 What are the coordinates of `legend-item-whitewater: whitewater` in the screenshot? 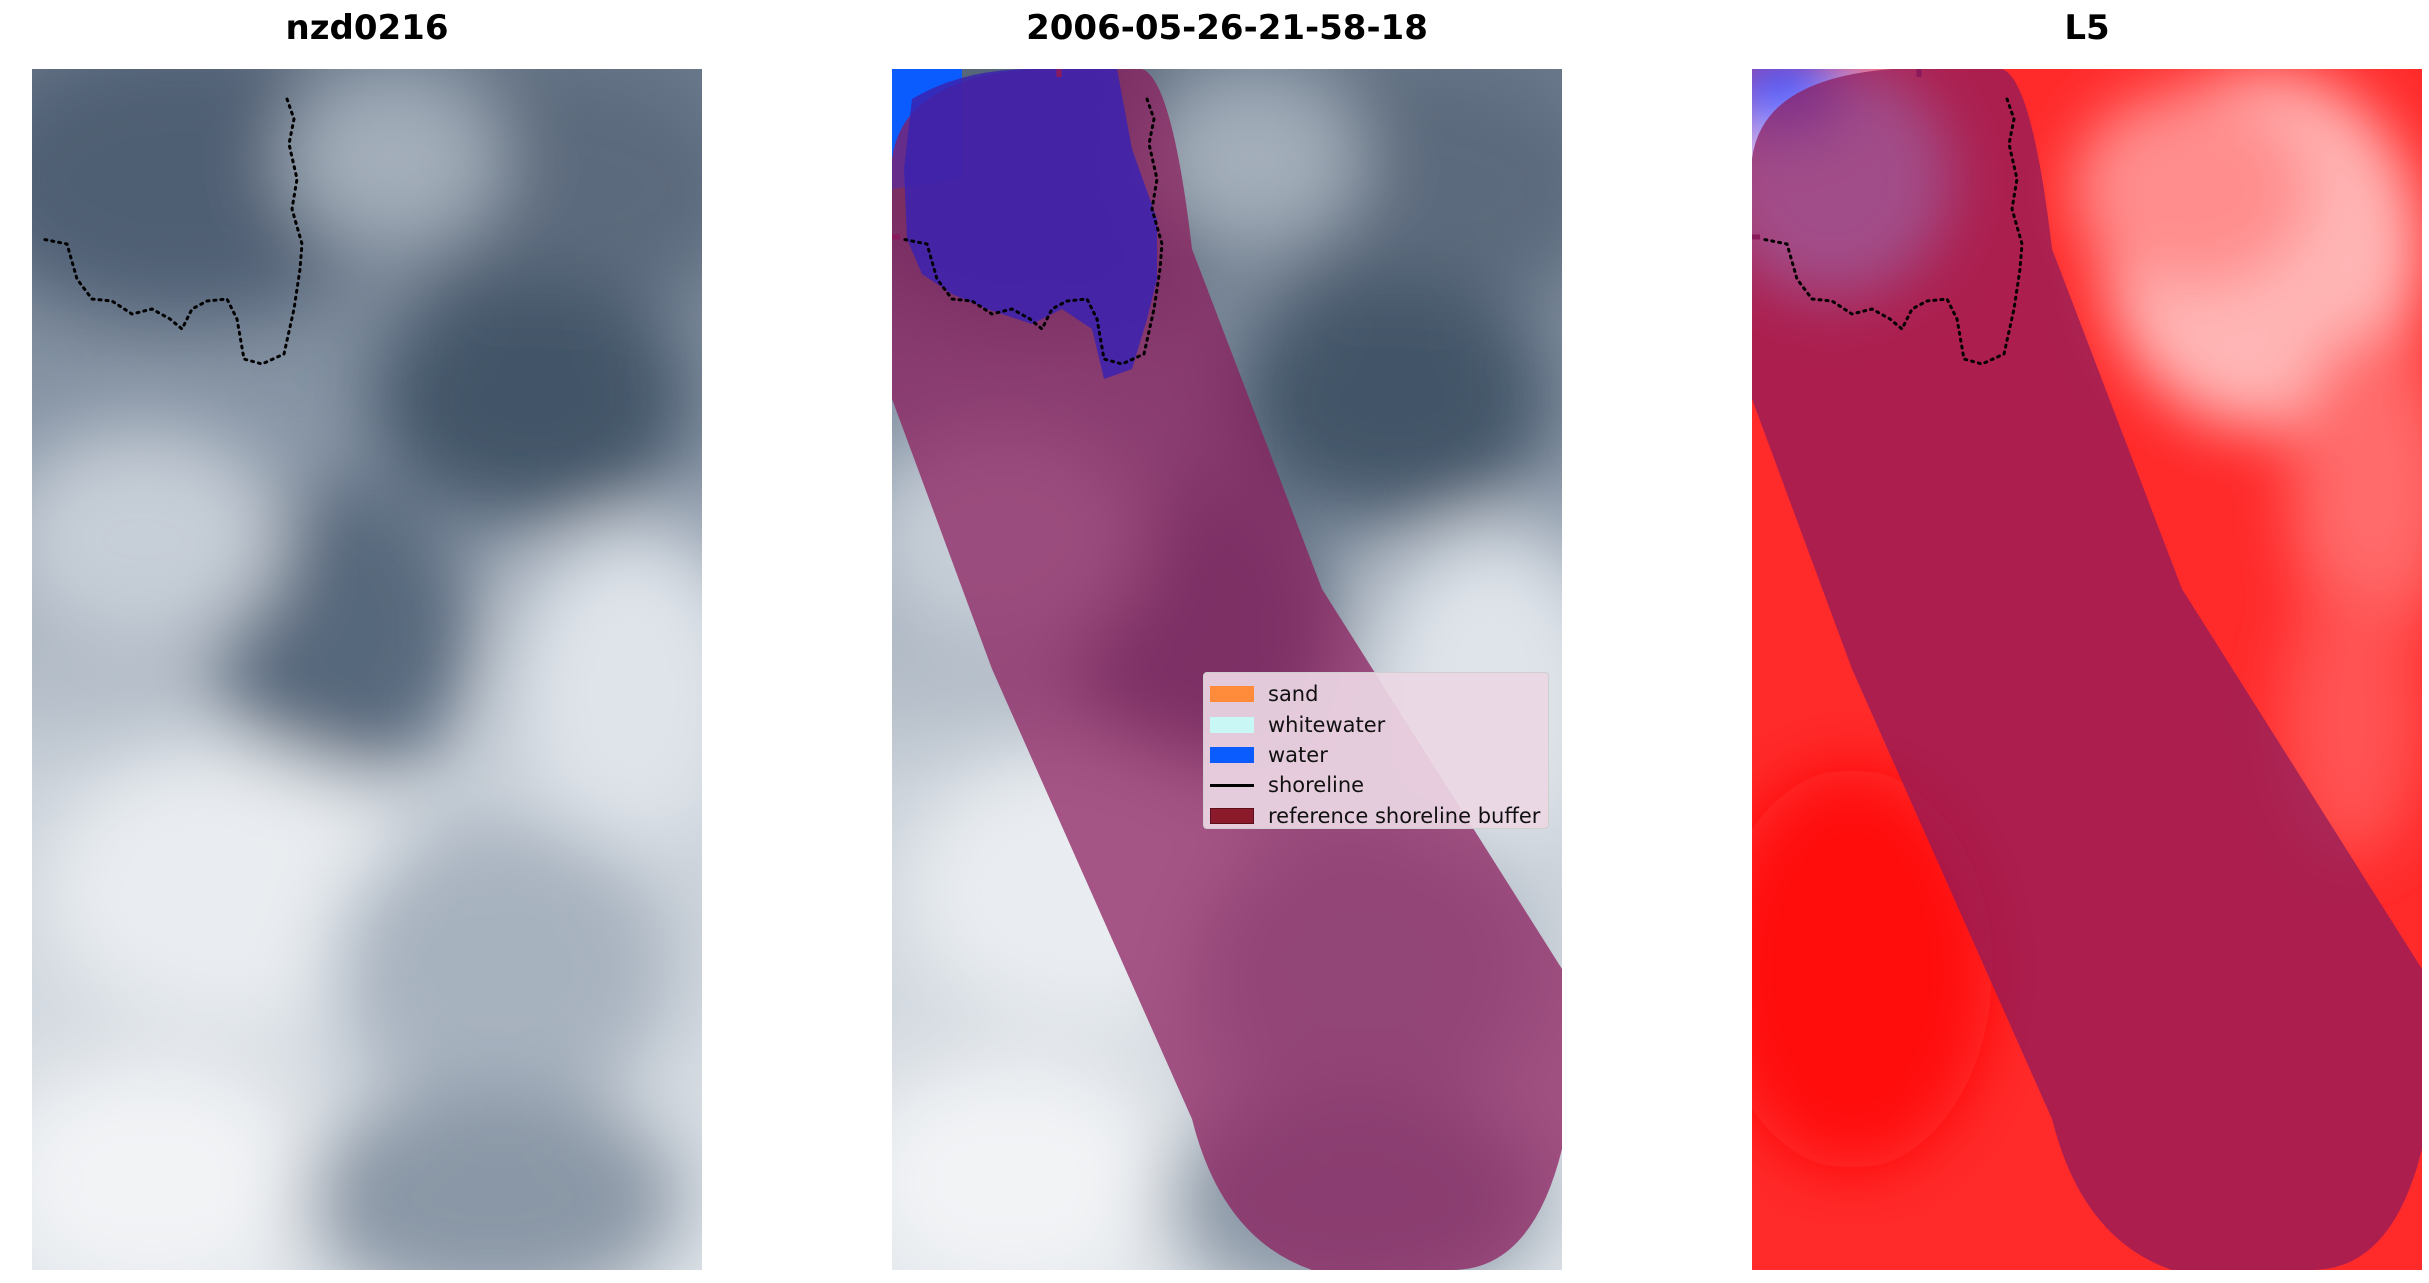 It's located at (1376, 724).